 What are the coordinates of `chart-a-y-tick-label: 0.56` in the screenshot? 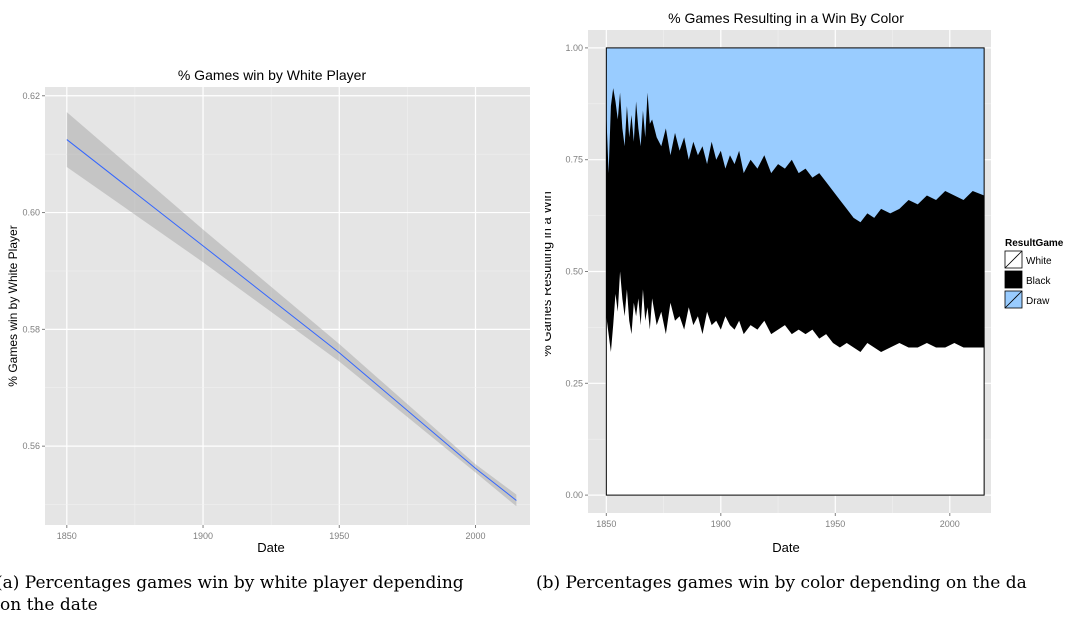 It's located at (31, 446).